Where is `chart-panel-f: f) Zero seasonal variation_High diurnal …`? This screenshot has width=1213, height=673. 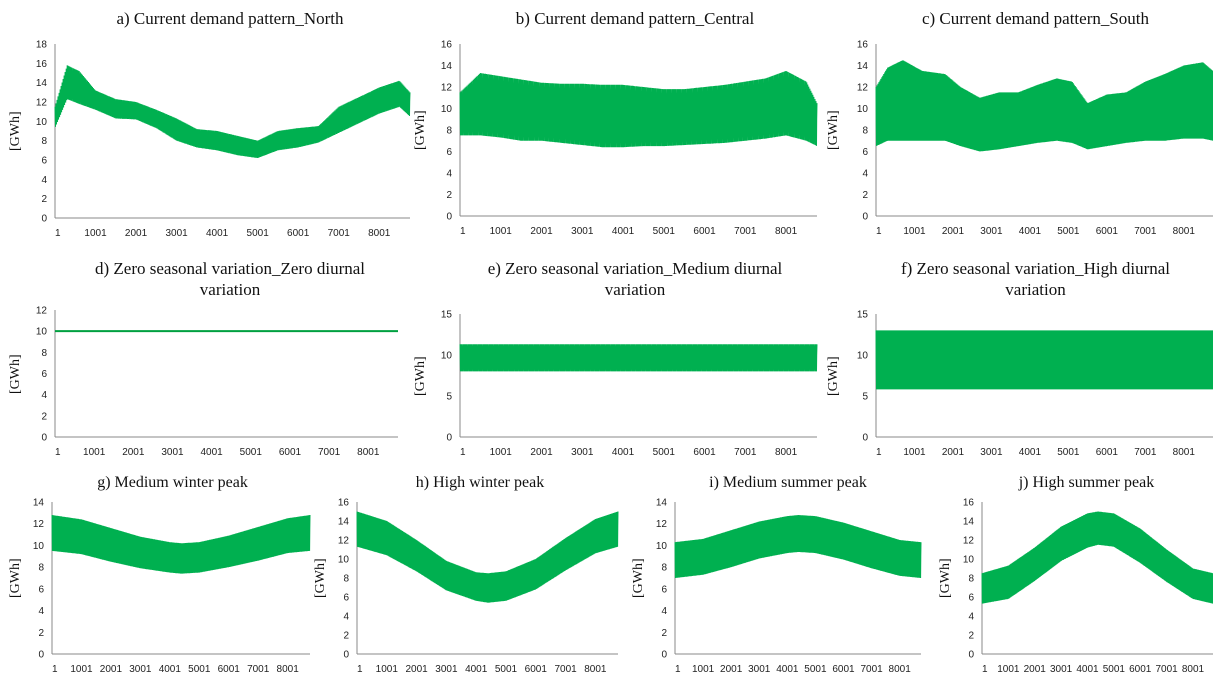
chart-panel-f: f) Zero seasonal variation_High diurnal … is located at coordinates (1015, 356).